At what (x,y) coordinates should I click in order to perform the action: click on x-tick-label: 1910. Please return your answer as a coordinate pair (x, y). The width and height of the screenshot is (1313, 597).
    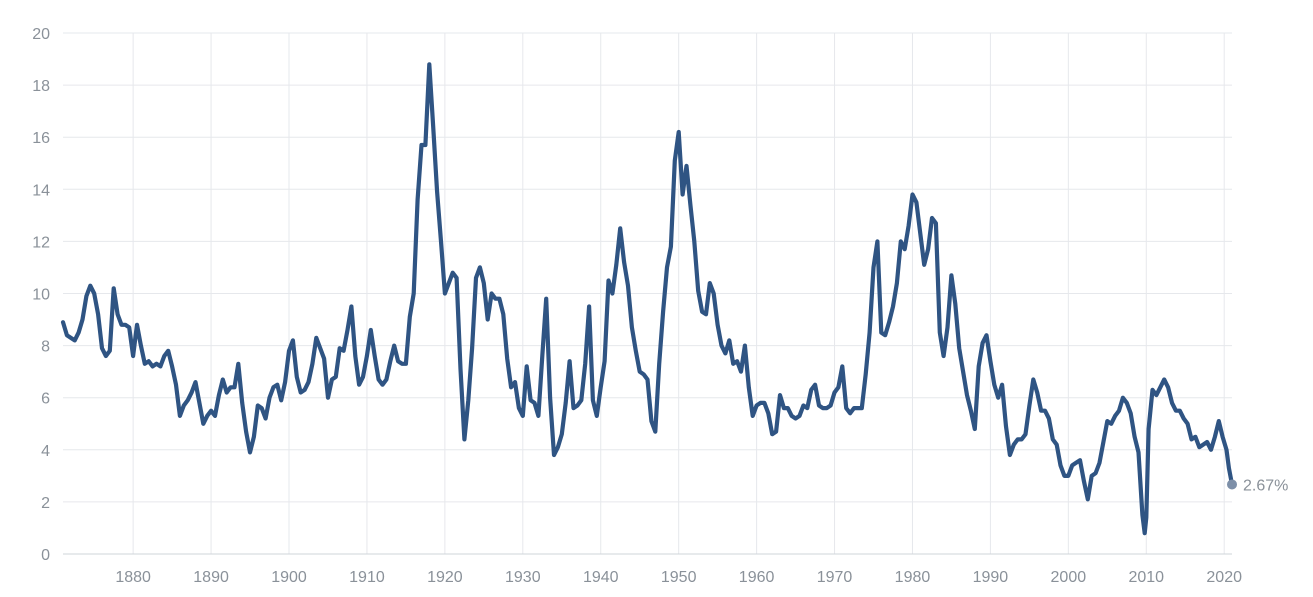
    Looking at the image, I should click on (367, 577).